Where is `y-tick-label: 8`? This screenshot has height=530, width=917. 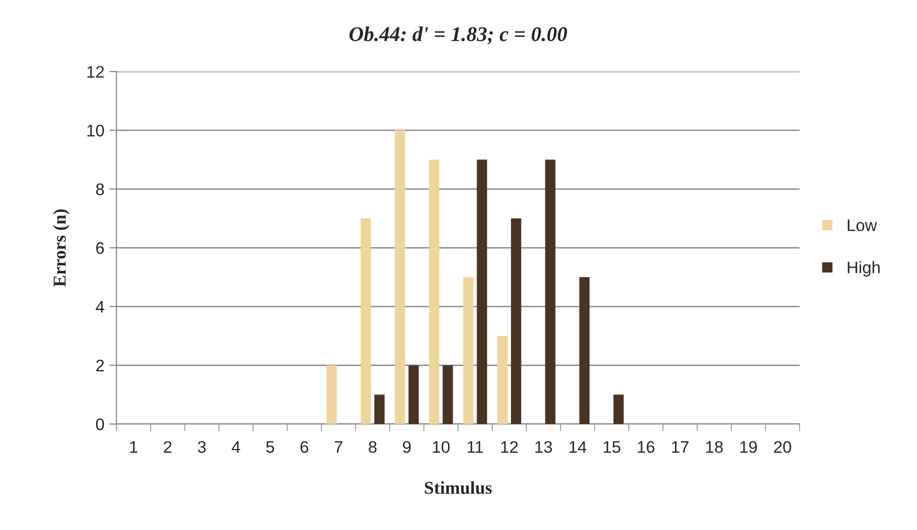
y-tick-label: 8 is located at coordinates (100, 189).